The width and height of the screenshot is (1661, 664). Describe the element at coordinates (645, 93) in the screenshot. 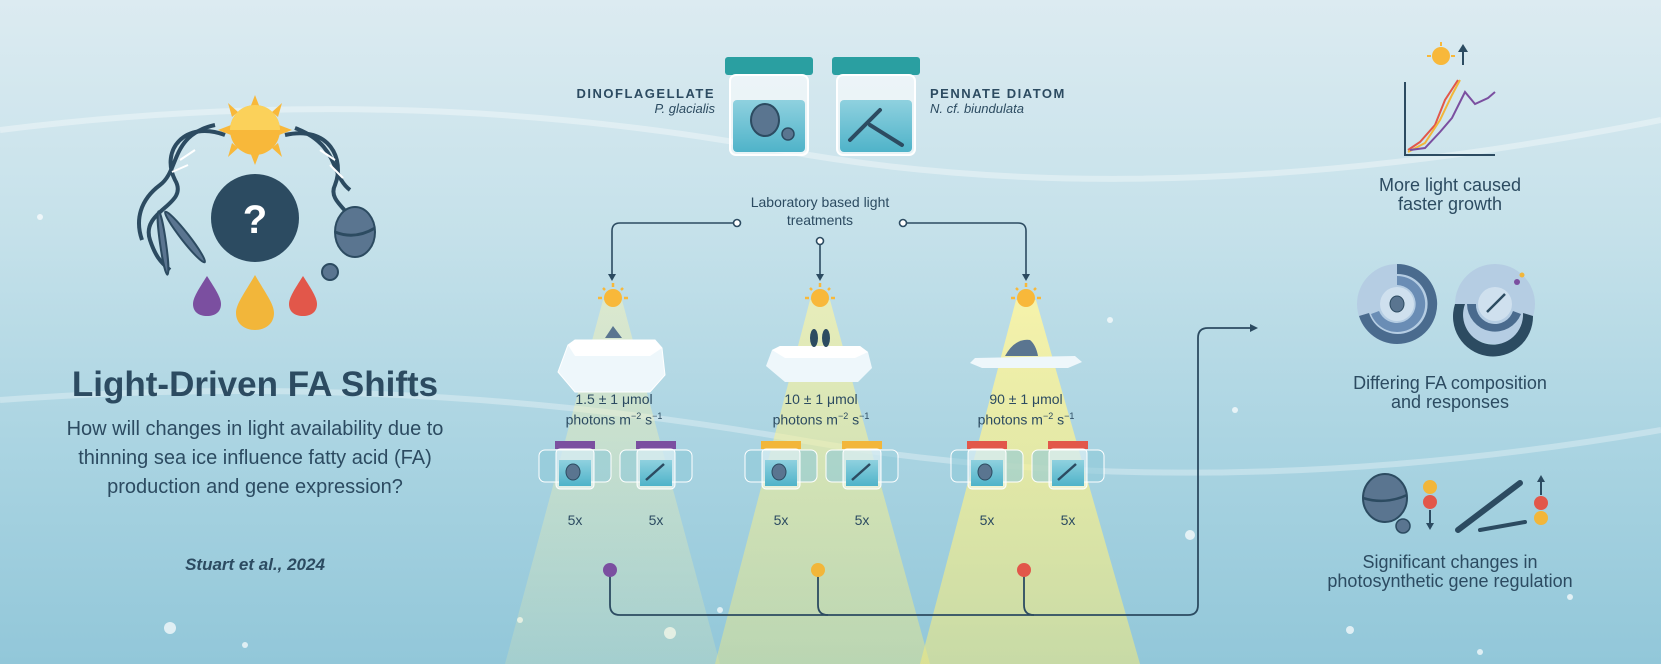

I see `species-name: DINOFLAGELLATE` at that location.